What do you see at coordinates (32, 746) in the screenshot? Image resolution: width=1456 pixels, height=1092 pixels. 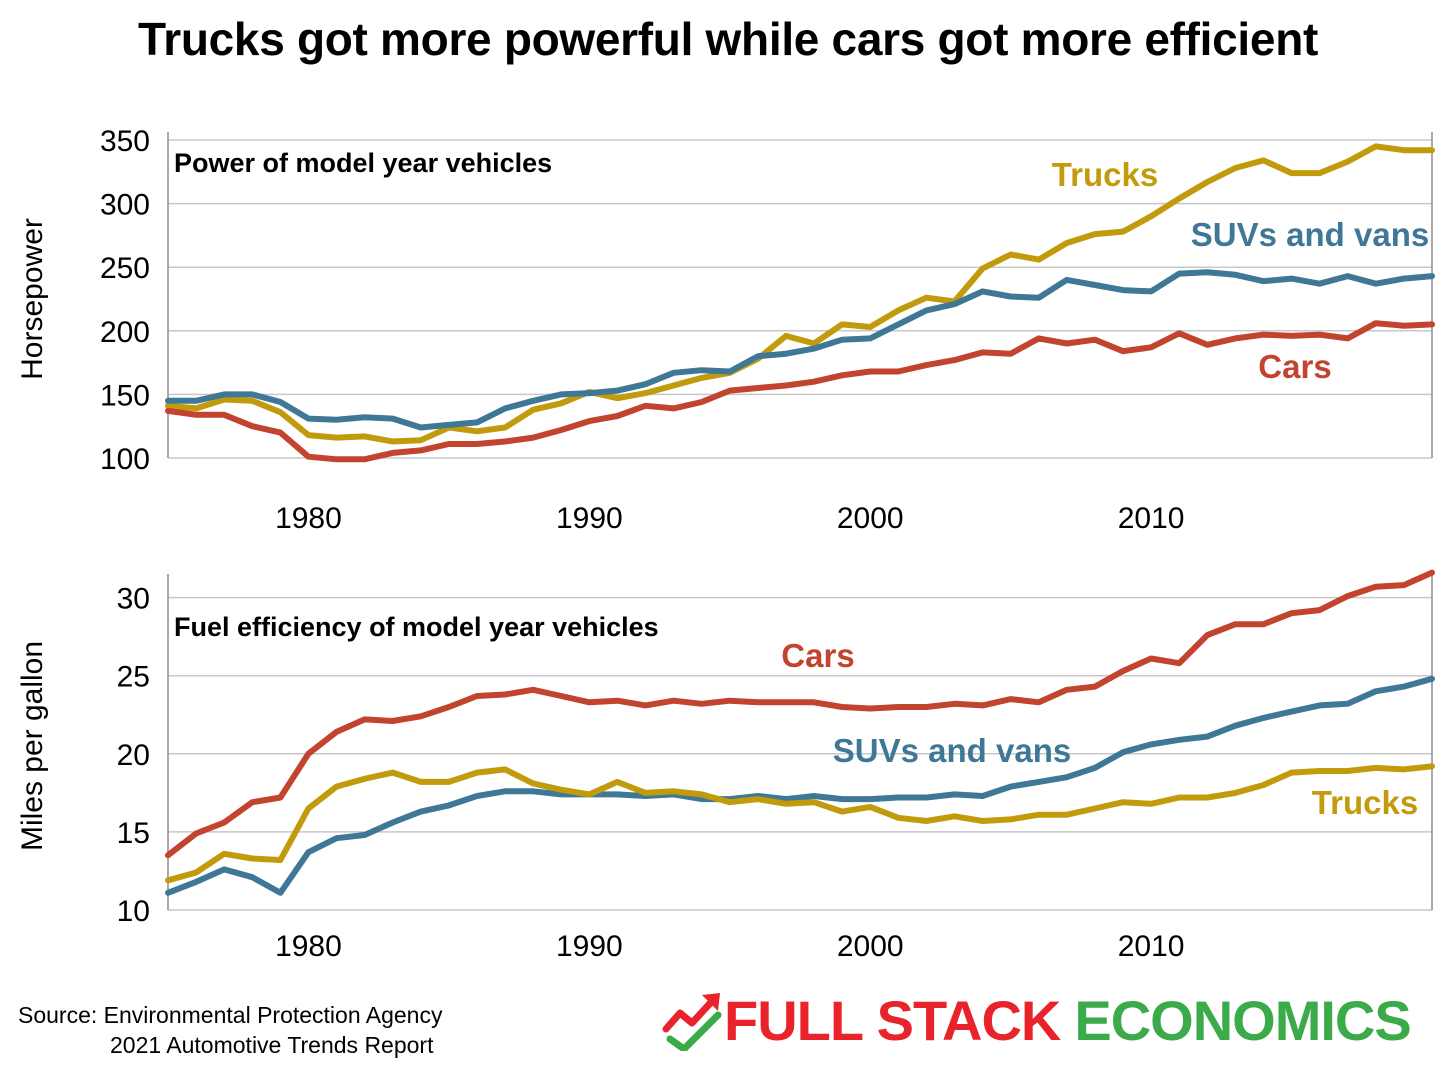 I see `y-axis-label: Miles per gallon` at bounding box center [32, 746].